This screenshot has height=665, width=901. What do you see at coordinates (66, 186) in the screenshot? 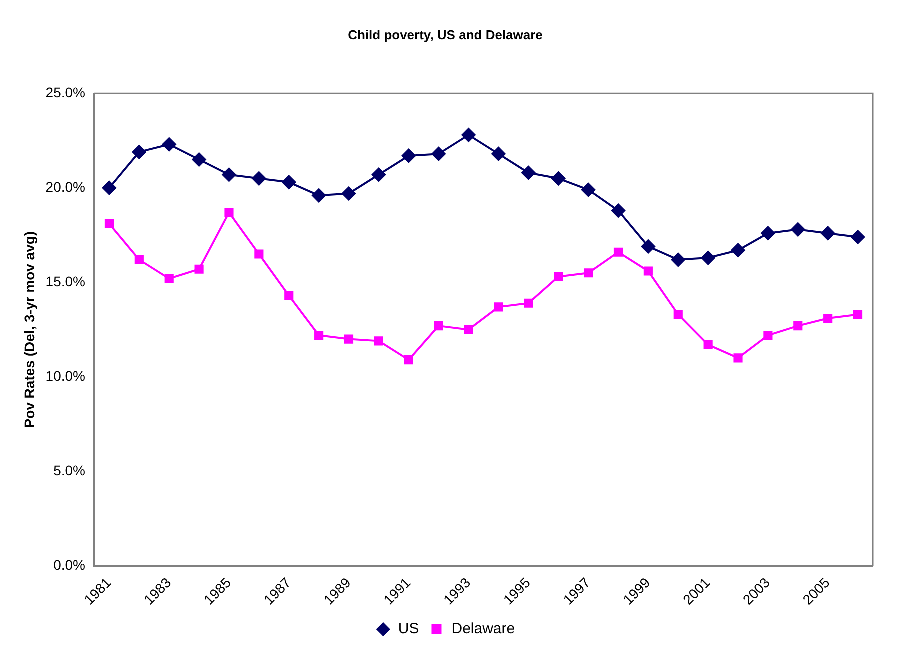
I see `y-tick-label: 20.0%` at bounding box center [66, 186].